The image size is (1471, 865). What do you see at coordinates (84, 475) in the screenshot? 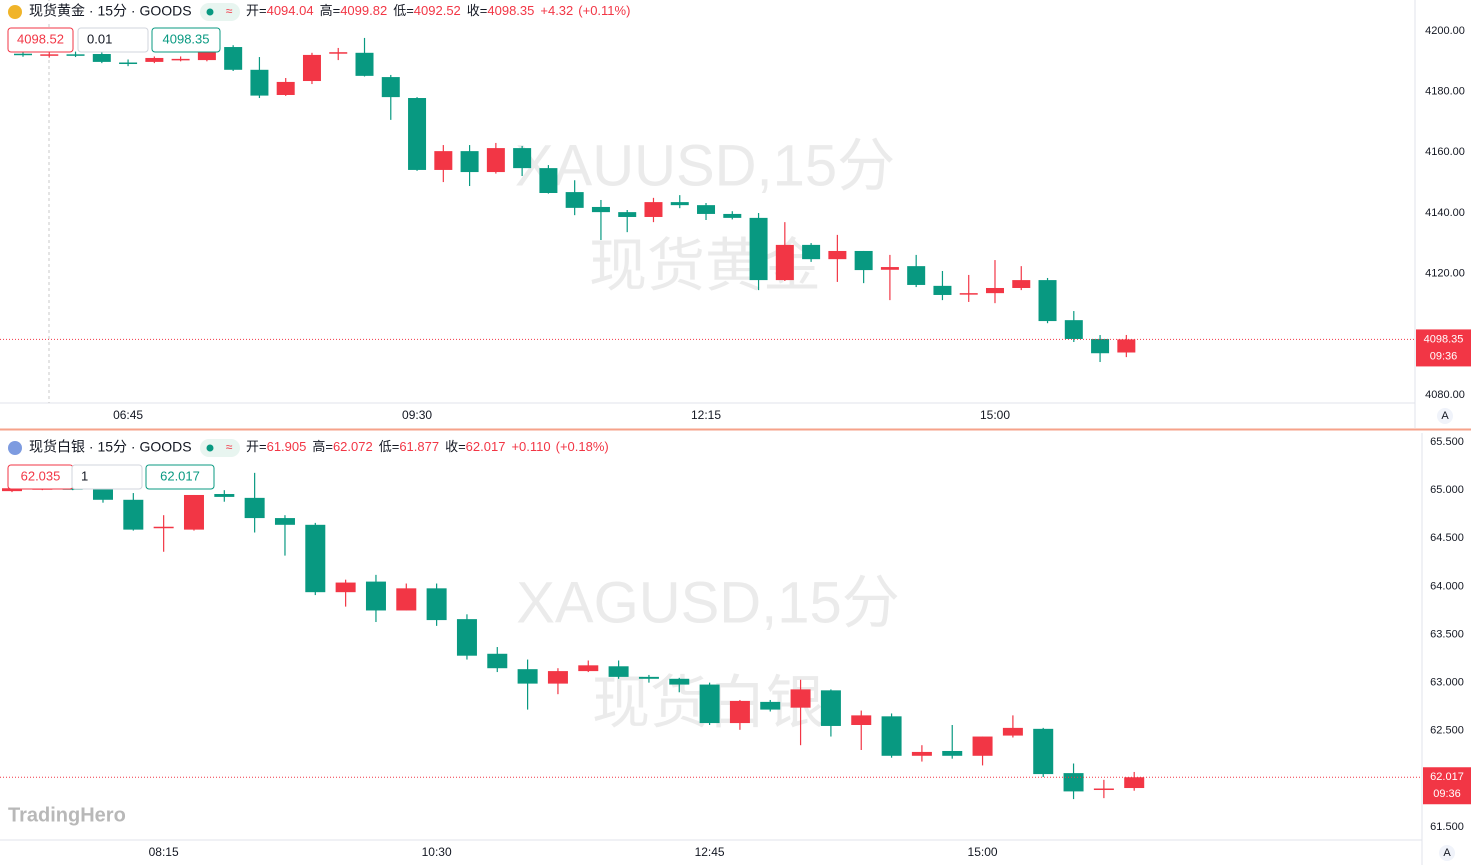
I see `spread-text: 1` at bounding box center [84, 475].